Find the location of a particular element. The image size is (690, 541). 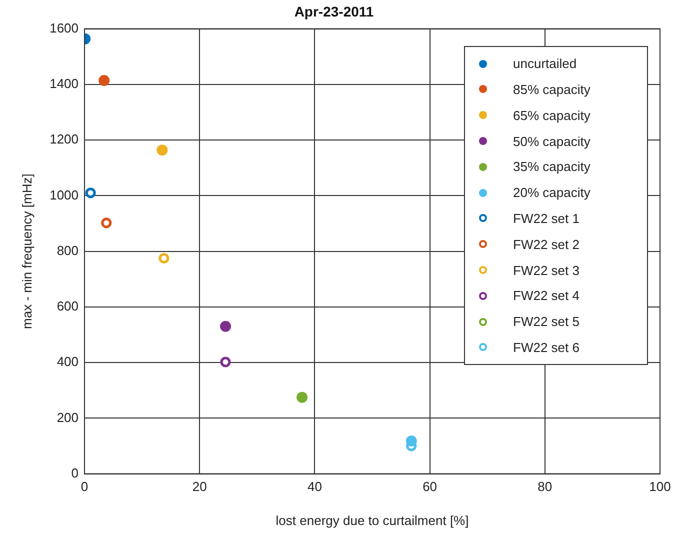

x-tick-label: 40 is located at coordinates (314, 486).